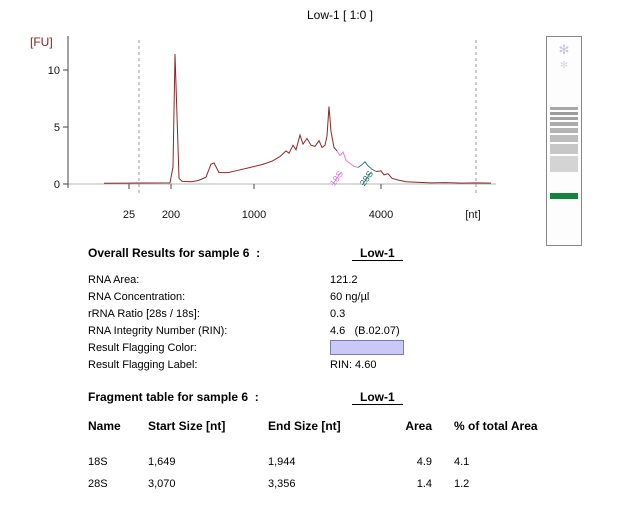  What do you see at coordinates (353, 364) in the screenshot?
I see `result-value: RIN: 4.60` at bounding box center [353, 364].